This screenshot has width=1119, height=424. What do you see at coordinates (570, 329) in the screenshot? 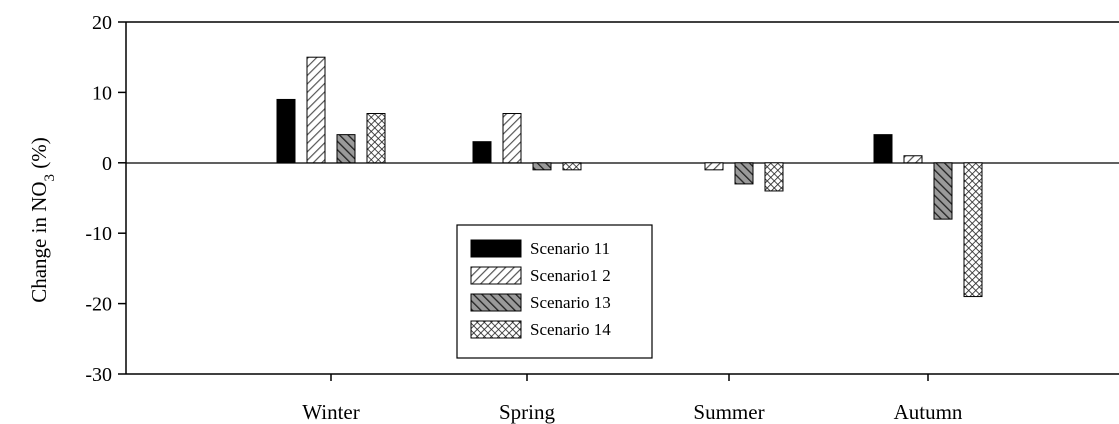
I see `legend-label: Scenario 14` at bounding box center [570, 329].